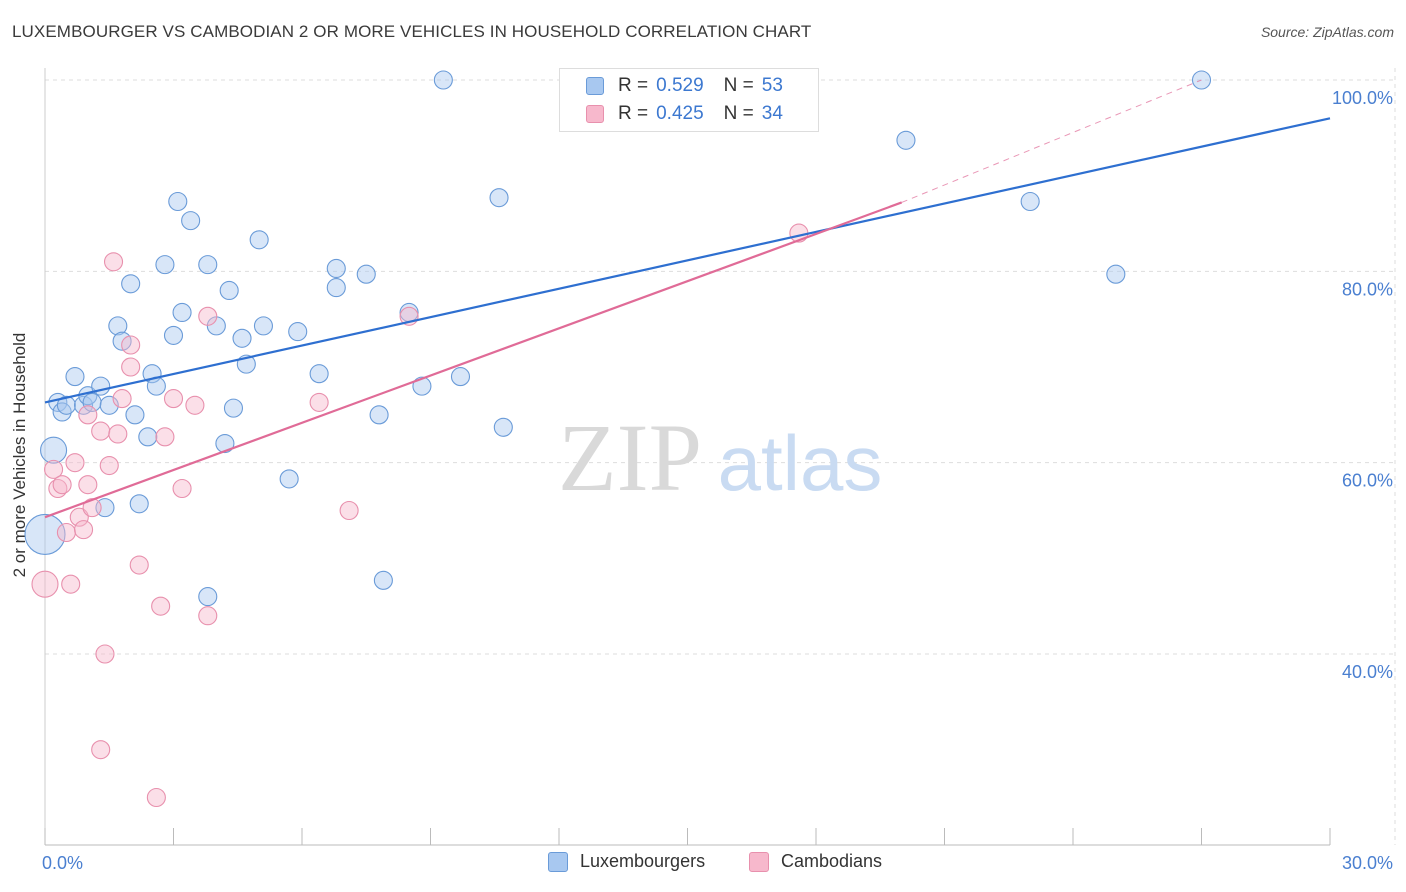 Image resolution: width=1406 pixels, height=892 pixels. Describe the element at coordinates (1367, 672) in the screenshot. I see `y-tick-label: 40.0%` at that location.